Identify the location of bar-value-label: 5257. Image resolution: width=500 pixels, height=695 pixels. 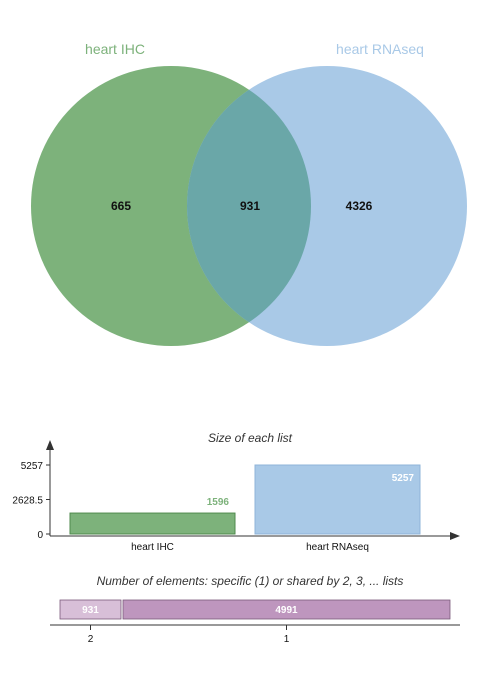
(403, 478).